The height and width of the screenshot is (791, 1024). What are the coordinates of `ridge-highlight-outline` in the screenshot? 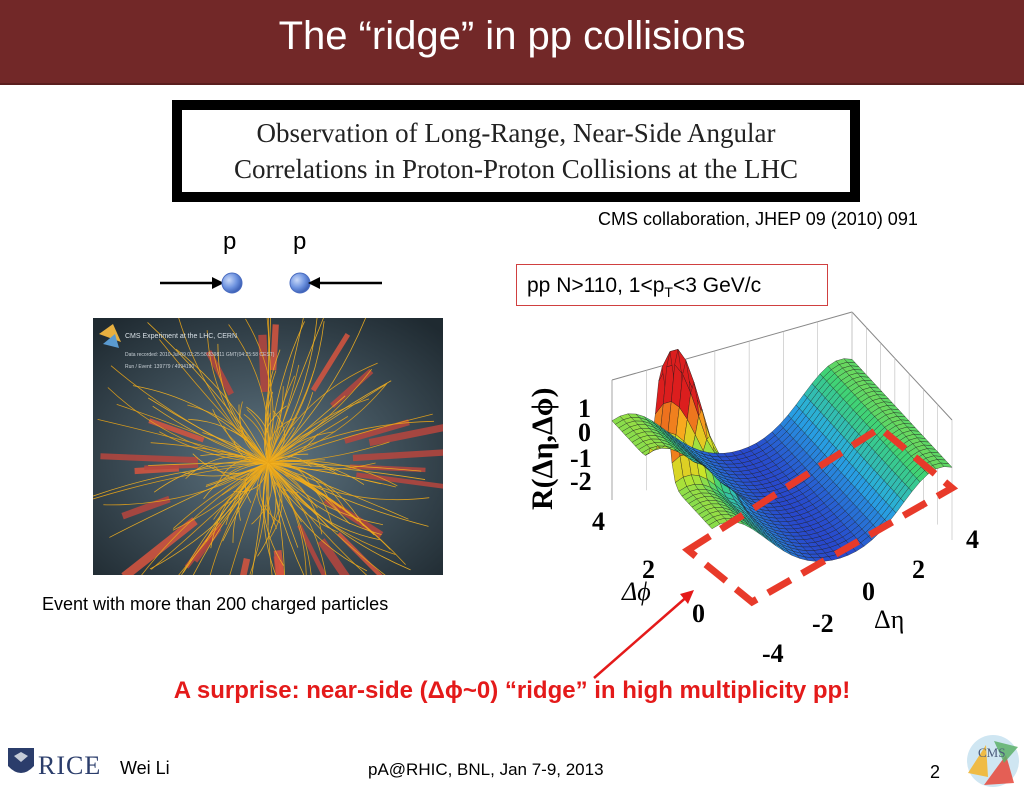 It's located at (820, 515).